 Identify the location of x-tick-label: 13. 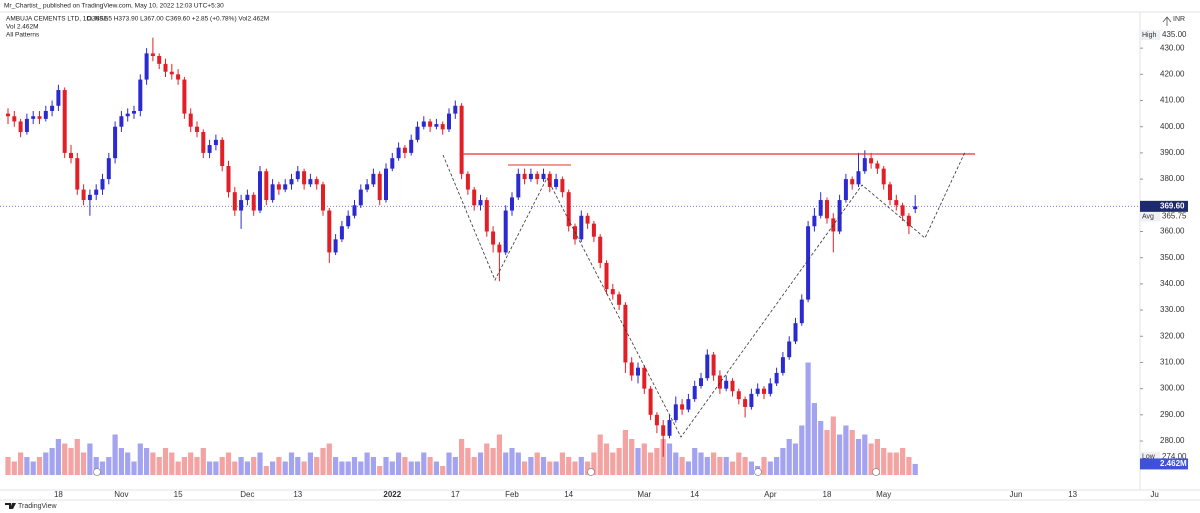
(1072, 494).